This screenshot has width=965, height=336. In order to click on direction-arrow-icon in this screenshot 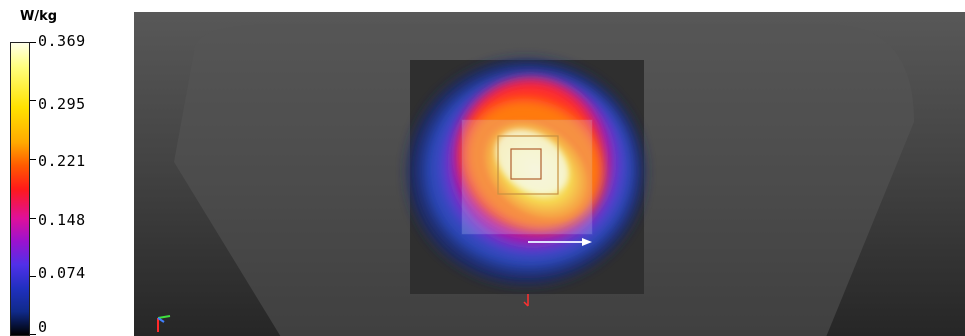, I will do `click(560, 242)`.